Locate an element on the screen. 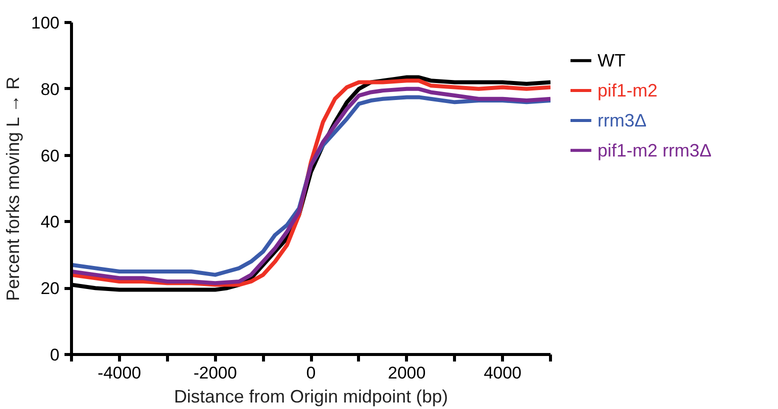  y-tick-label: 100 is located at coordinates (45, 23).